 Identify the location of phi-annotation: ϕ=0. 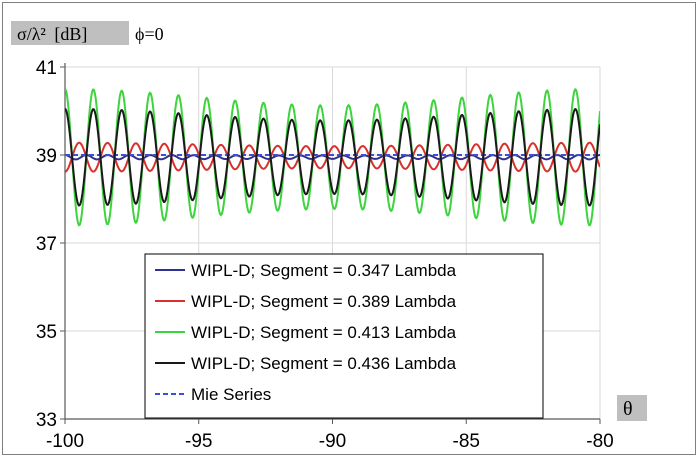
(149, 34).